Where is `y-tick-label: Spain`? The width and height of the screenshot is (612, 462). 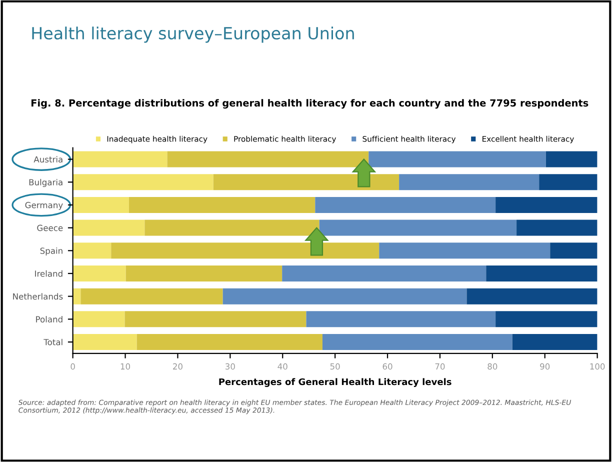
y-tick-label: Spain is located at coordinates (51, 251).